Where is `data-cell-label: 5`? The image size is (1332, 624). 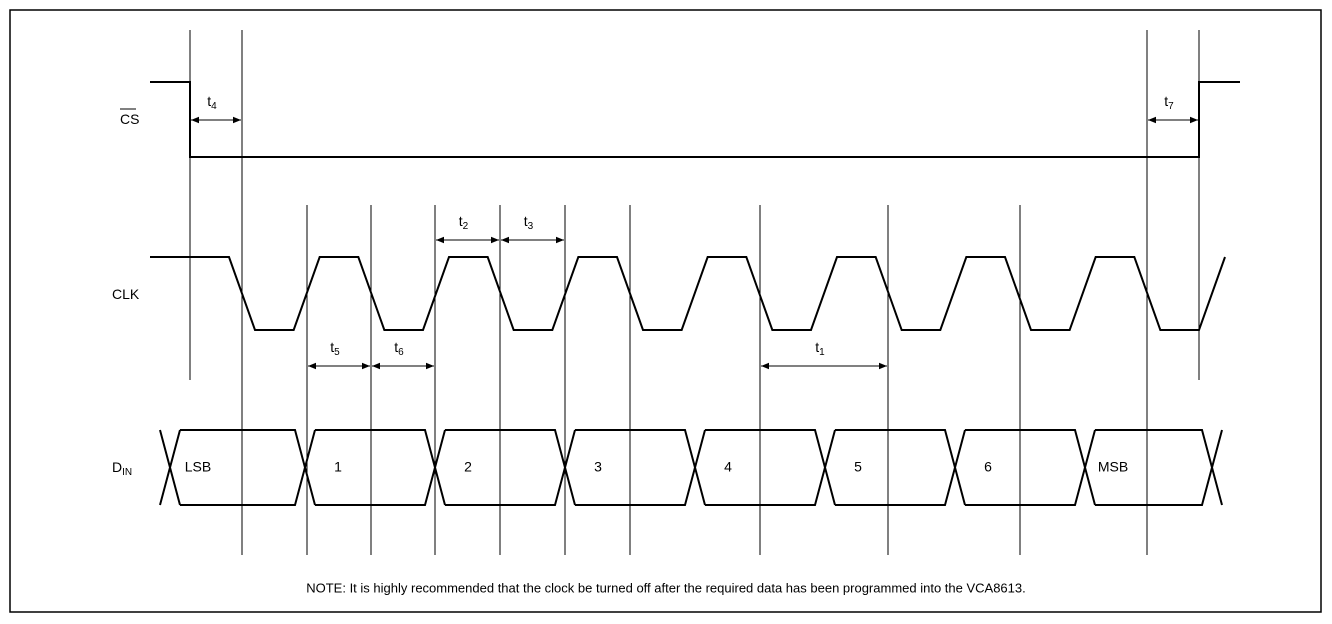
data-cell-label: 5 is located at coordinates (858, 467).